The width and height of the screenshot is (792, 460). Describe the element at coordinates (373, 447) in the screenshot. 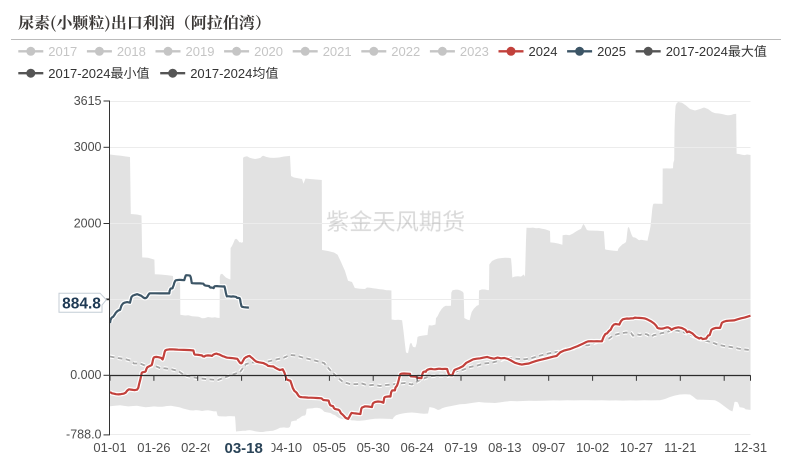

I see `svg-text: 05-30` at that location.